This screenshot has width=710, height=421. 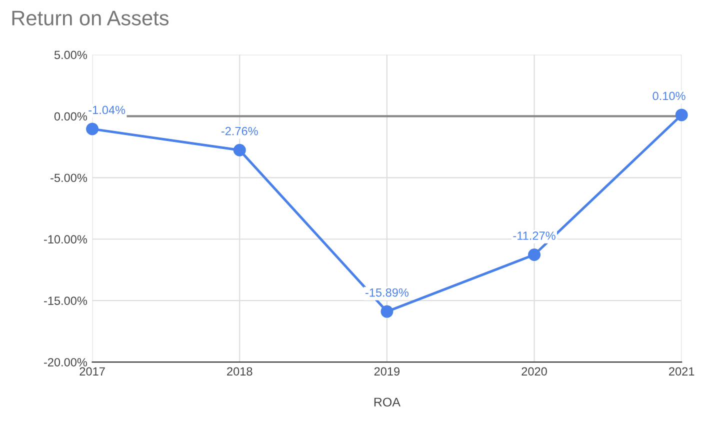 What do you see at coordinates (66, 300) in the screenshot?
I see `y-tick-label: -15.00%` at bounding box center [66, 300].